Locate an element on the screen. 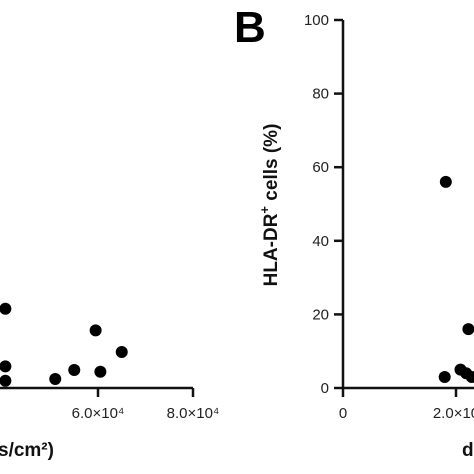 The image size is (474, 474). panel-b-y-tick-label-4: 80 is located at coordinates (320, 94).